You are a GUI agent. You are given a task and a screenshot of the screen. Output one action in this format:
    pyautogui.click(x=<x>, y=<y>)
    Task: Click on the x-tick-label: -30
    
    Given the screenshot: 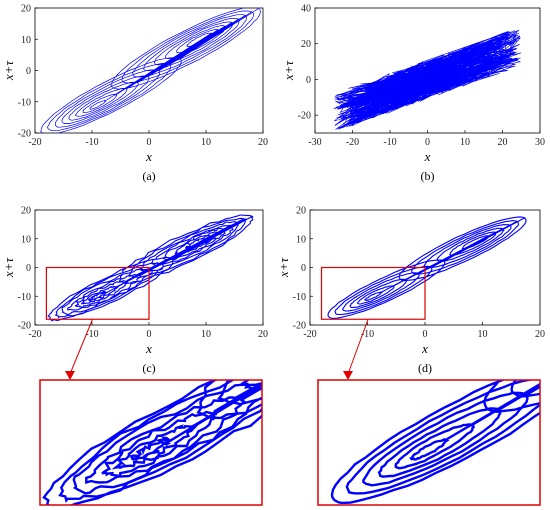 What is the action you would take?
    pyautogui.click(x=314, y=142)
    